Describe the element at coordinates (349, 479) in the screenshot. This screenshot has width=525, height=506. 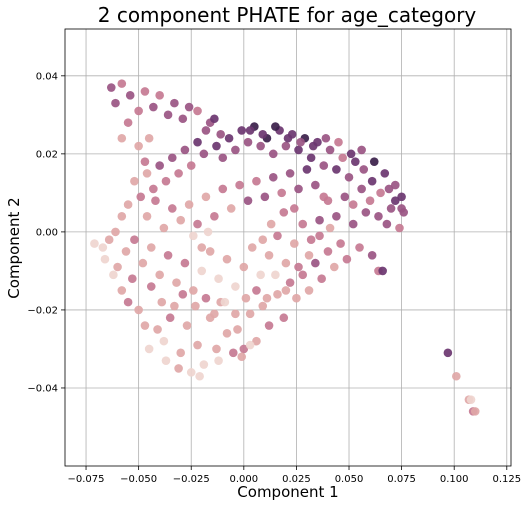
I see `x-tick-label: 0.050` at that location.